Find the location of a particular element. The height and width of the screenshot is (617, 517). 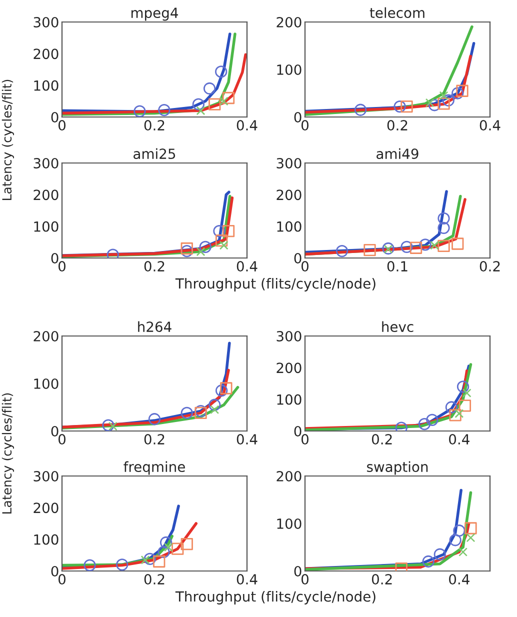

chart-title: ami25 is located at coordinates (155, 154).